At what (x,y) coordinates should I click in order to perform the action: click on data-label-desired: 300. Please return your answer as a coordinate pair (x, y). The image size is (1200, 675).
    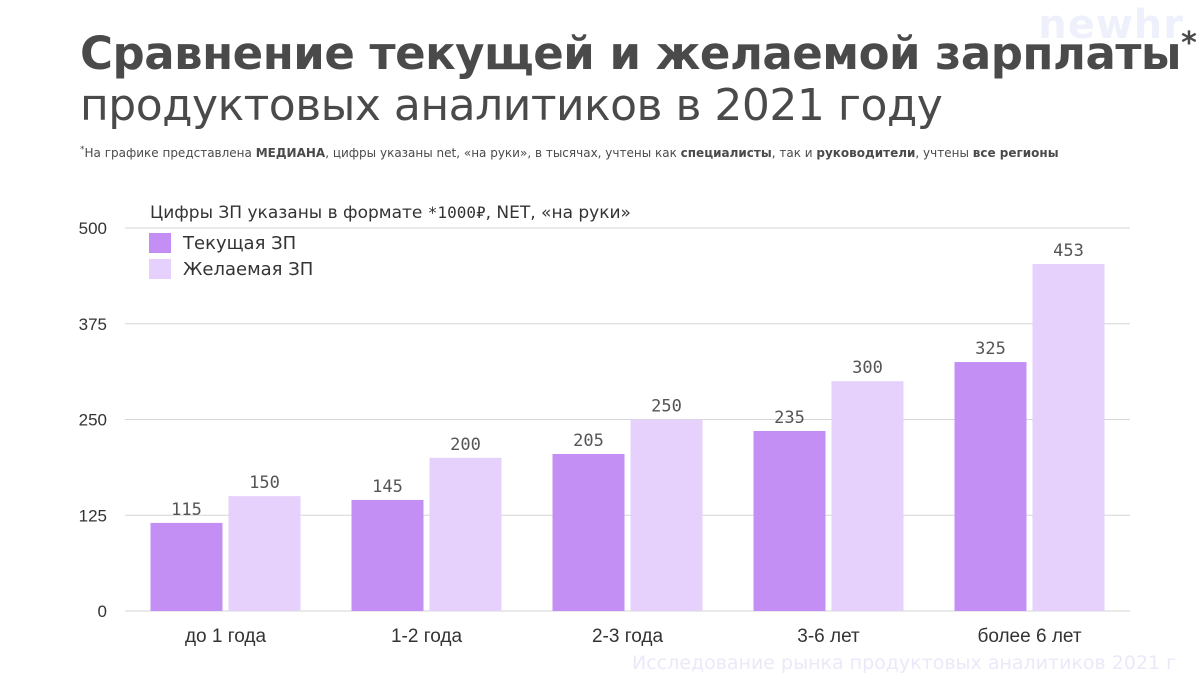
    Looking at the image, I should click on (867, 368).